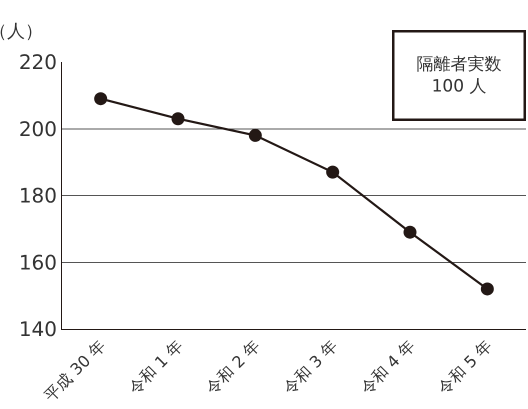 Image resolution: width=528 pixels, height=409 pixels. Describe the element at coordinates (37, 196) in the screenshot. I see `y-tick-label: 180` at that location.